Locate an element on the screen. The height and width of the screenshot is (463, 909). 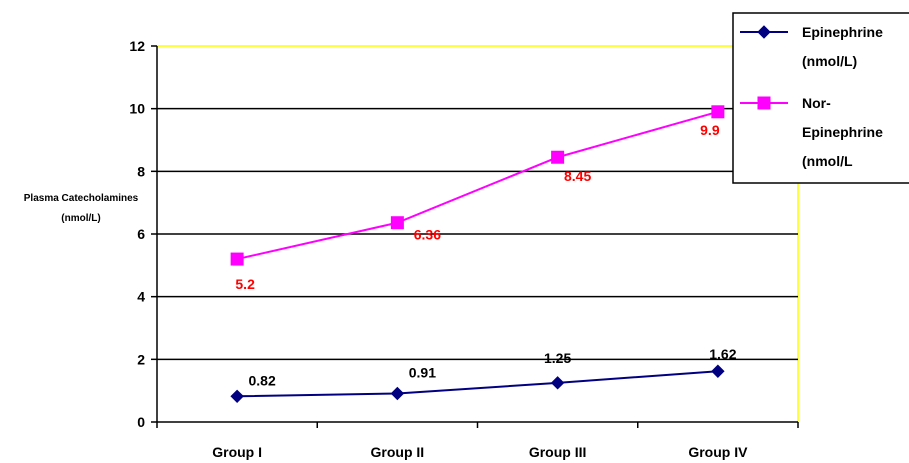
legend-label: Nor- is located at coordinates (816, 103).